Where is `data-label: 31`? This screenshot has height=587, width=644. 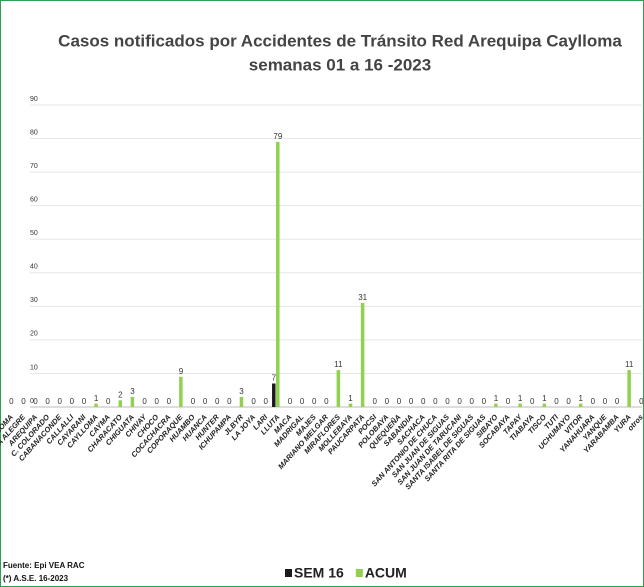
data-label: 31 is located at coordinates (362, 297).